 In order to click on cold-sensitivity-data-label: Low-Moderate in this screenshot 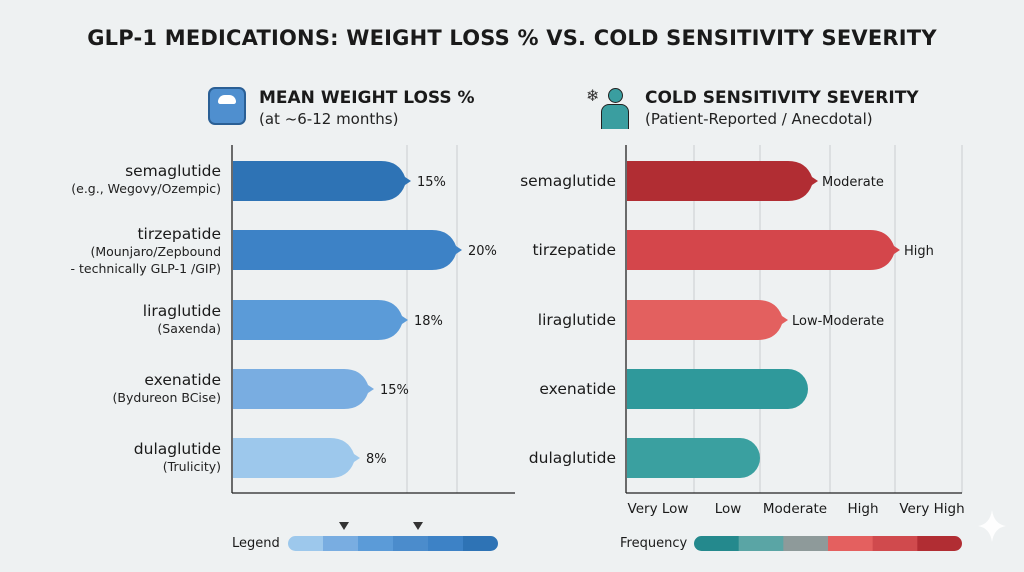, I will do `click(838, 321)`.